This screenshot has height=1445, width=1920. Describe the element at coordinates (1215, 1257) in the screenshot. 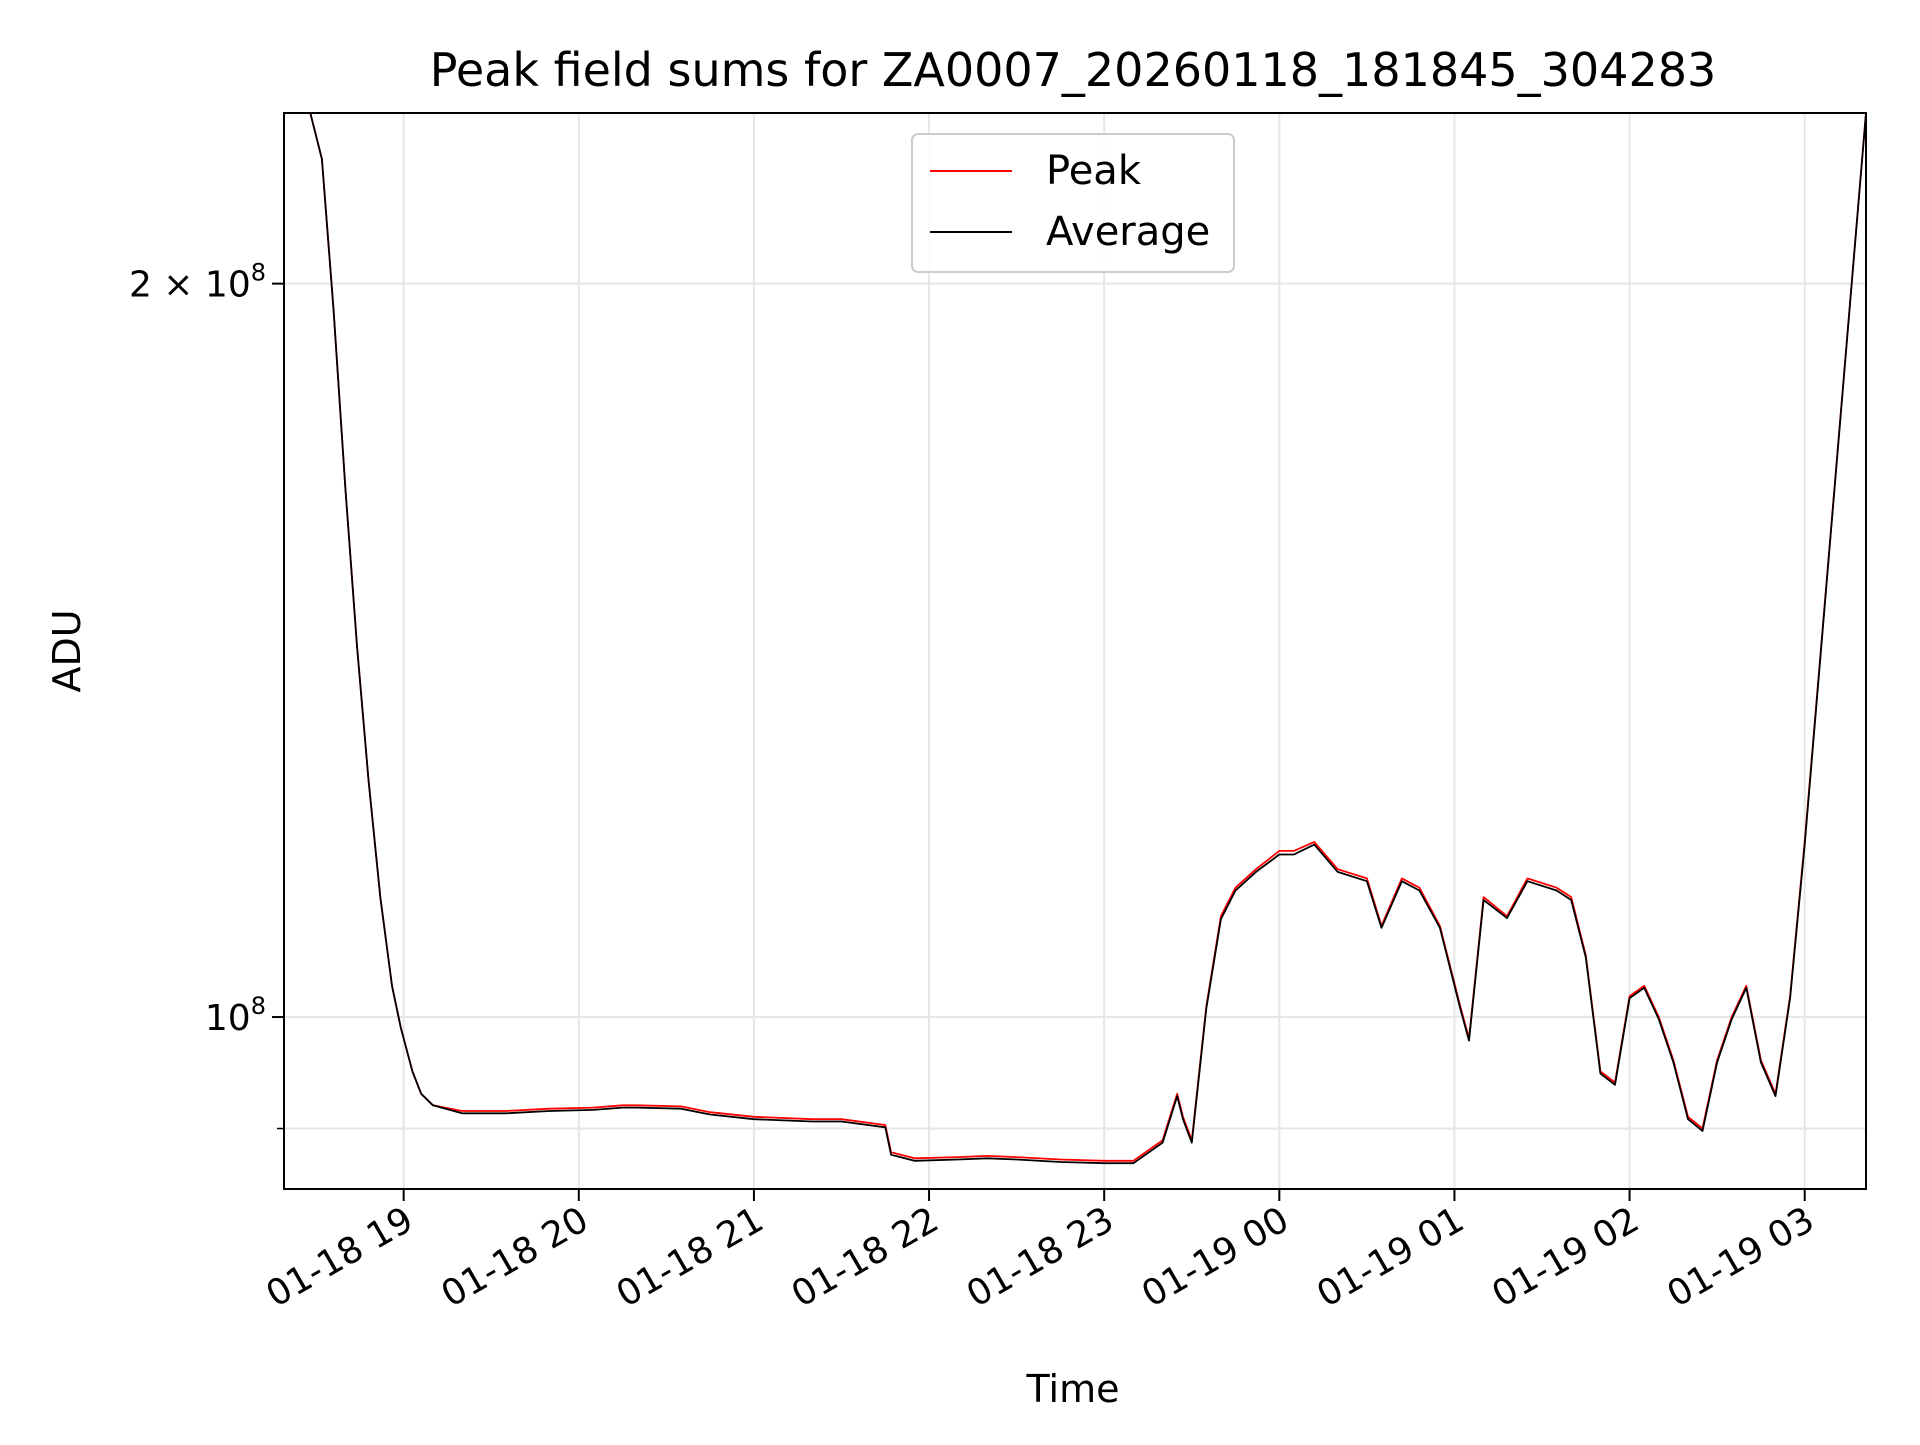

I see `x-tick-label: 01-19 00` at that location.